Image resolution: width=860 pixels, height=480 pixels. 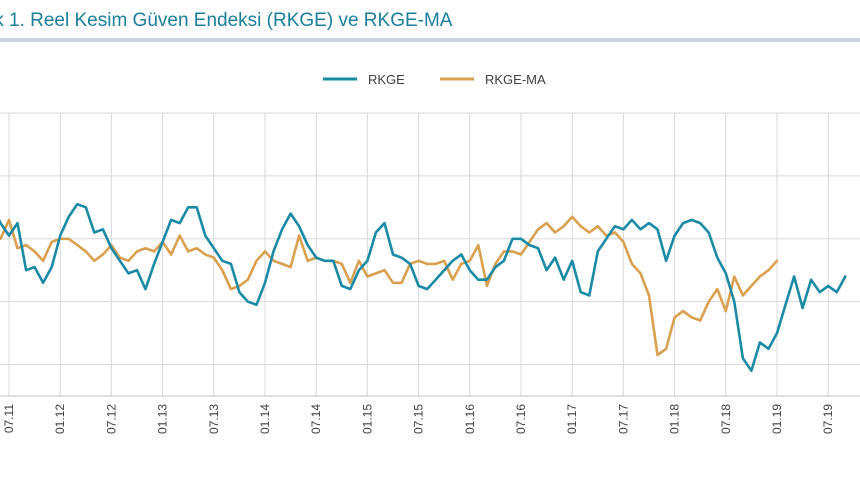 What do you see at coordinates (515, 79) in the screenshot?
I see `legend-label-rkge-ma: RKGE-MA` at bounding box center [515, 79].